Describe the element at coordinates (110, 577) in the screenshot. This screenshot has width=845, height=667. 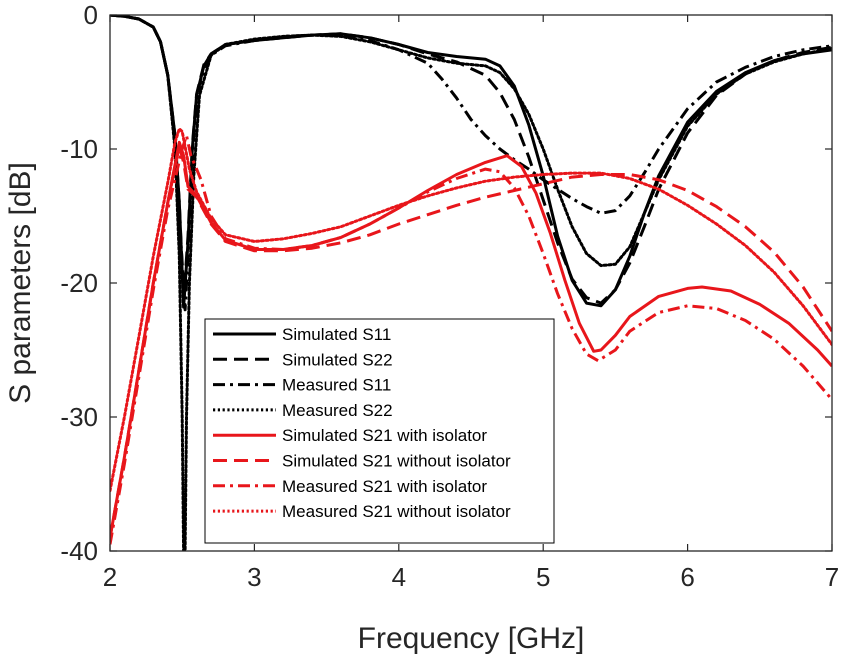
I see `x-tick-label: 2` at that location.